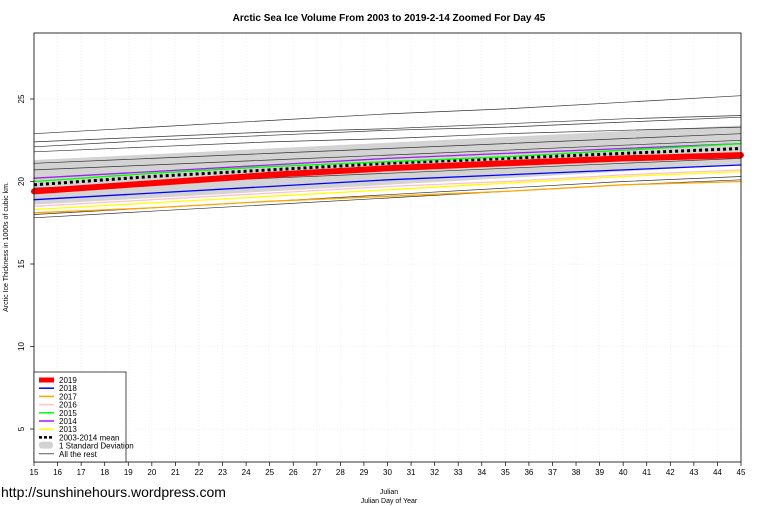 The width and height of the screenshot is (760, 506). Describe the element at coordinates (68, 396) in the screenshot. I see `legend-label: 2017` at that location.